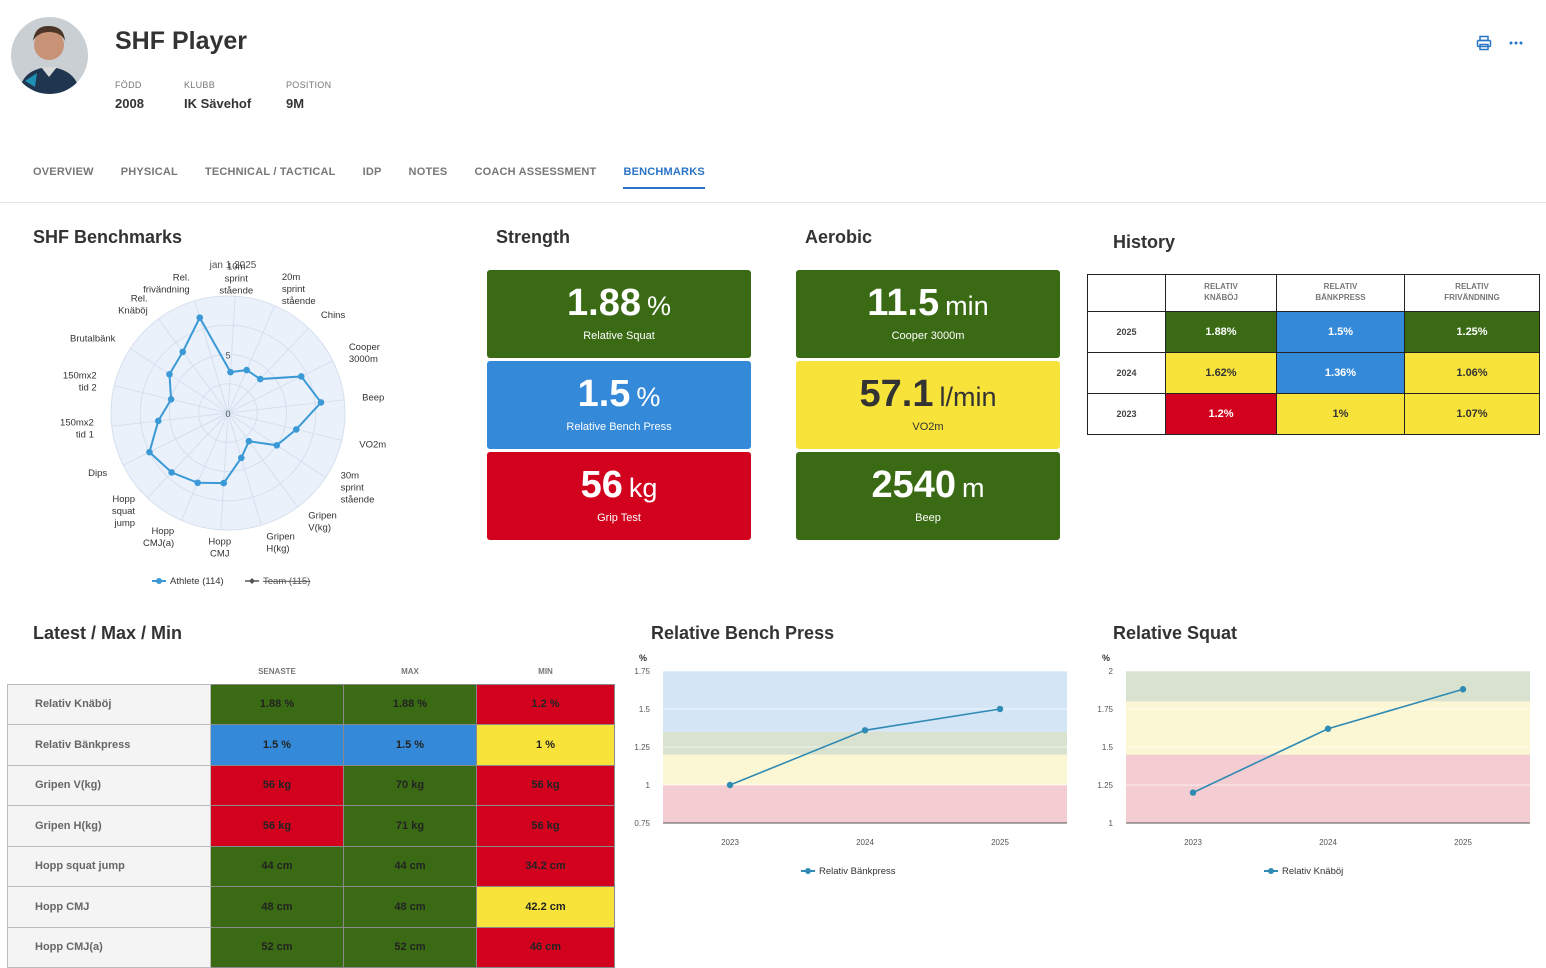 The width and height of the screenshot is (1546, 968). What do you see at coordinates (364, 353) in the screenshot?
I see `radar-axis-label: Cooper 3000m` at bounding box center [364, 353].